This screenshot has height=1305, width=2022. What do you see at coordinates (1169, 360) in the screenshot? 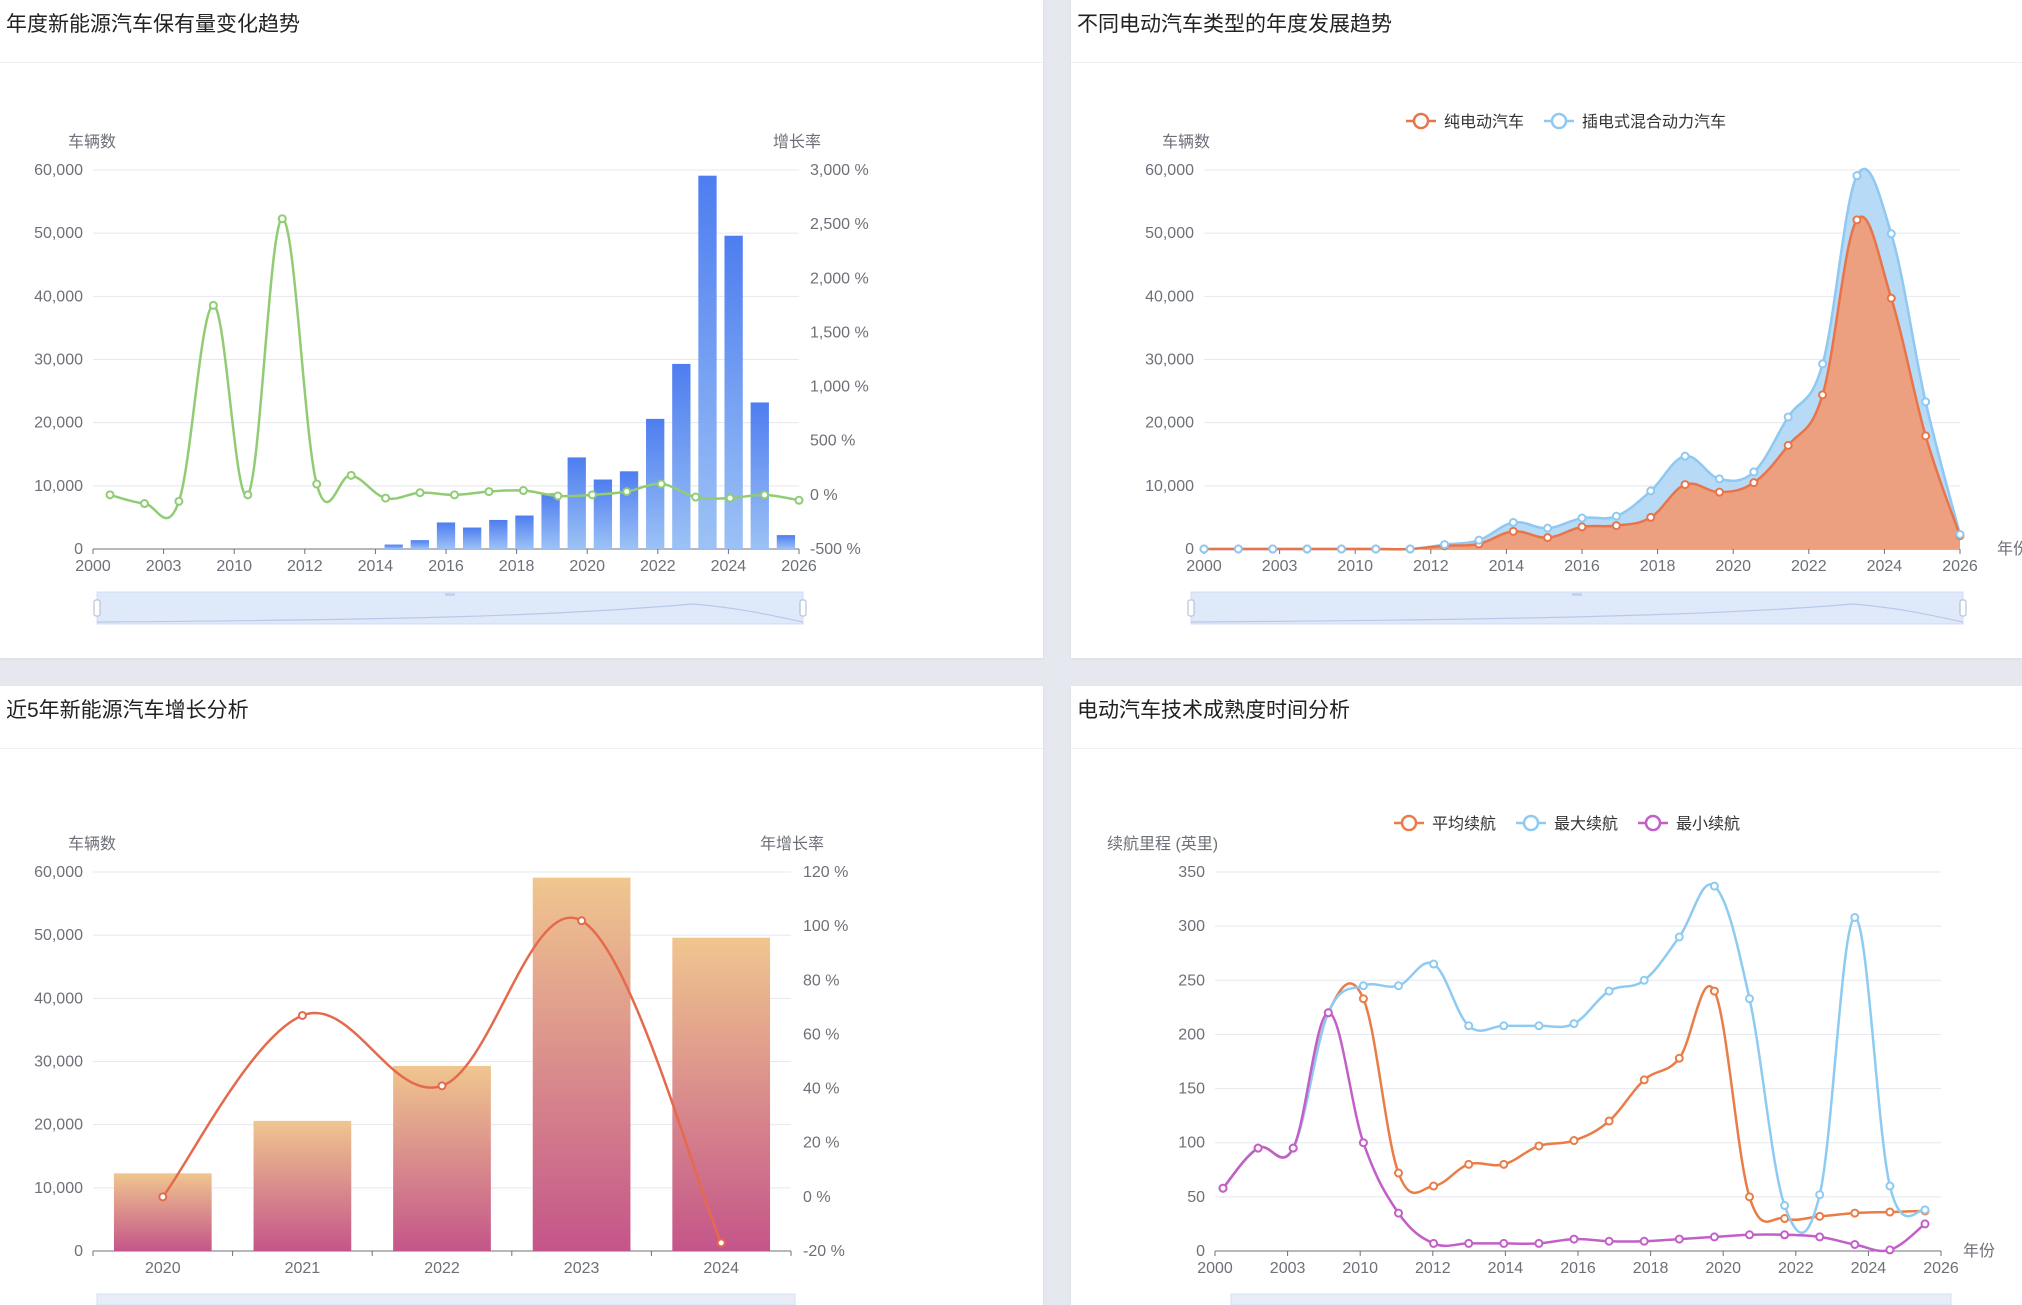
I see `y-tick-label: 30,000` at bounding box center [1169, 360].